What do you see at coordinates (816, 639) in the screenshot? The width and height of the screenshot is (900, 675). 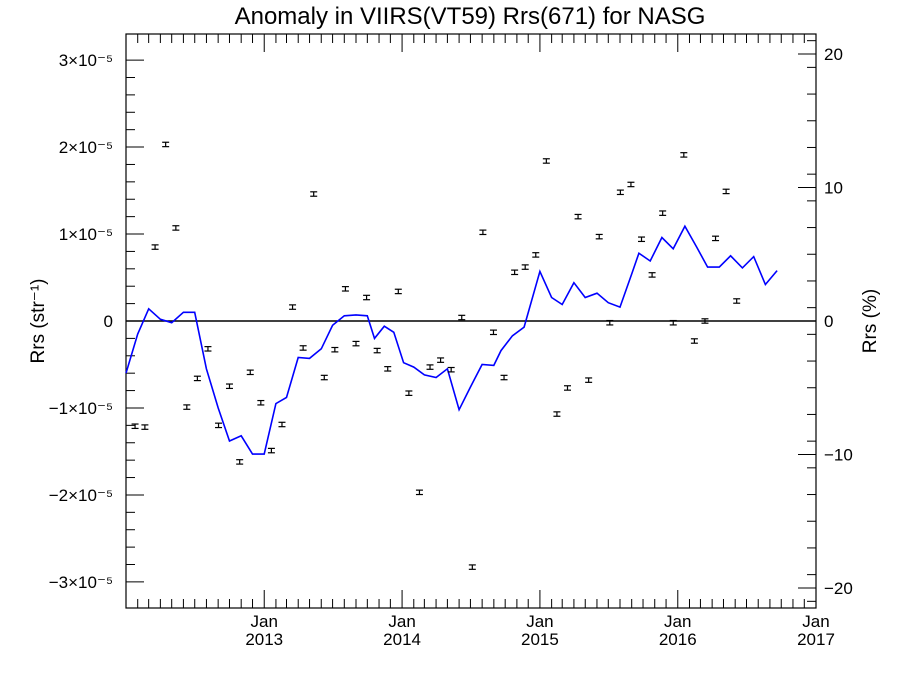 I see `x-tick-label-year: 2017` at bounding box center [816, 639].